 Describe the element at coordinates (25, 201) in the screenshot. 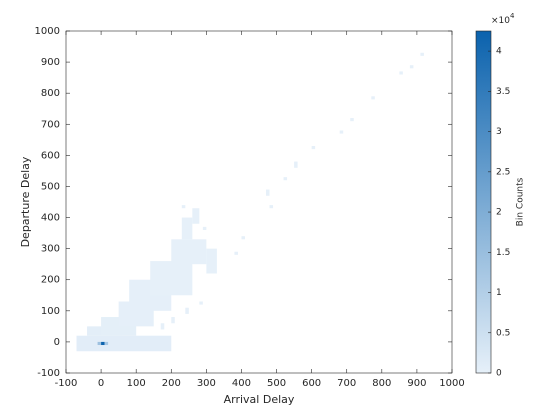

I see `y-axis-label: Departure Delay` at that location.